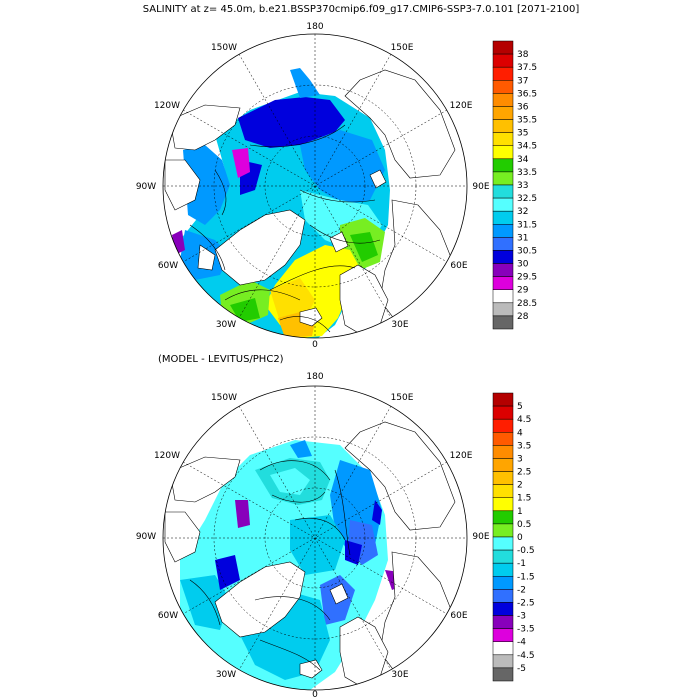 This screenshot has width=700, height=700. Describe the element at coordinates (526, 630) in the screenshot. I see `colorbar-tick-label: -3.5` at that location.